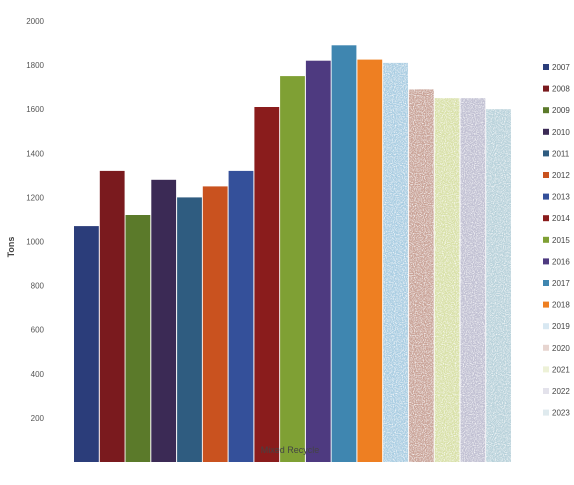 Image resolution: width=574 pixels, height=485 pixels. Describe the element at coordinates (561, 261) in the screenshot. I see `legend-label-2016: 2016` at that location.